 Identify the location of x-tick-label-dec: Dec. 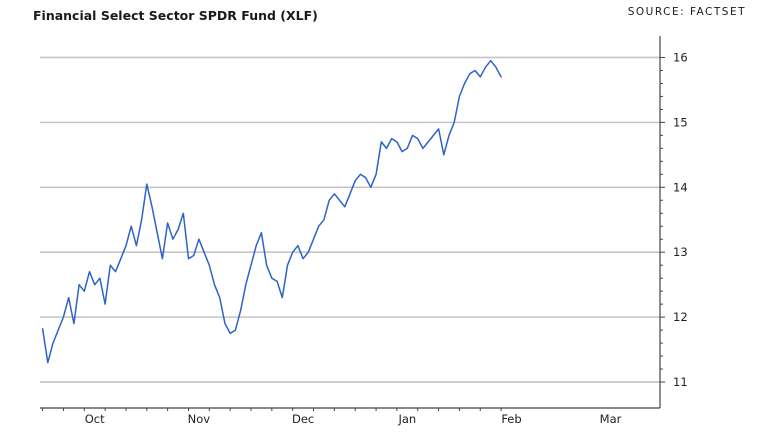
(303, 419).